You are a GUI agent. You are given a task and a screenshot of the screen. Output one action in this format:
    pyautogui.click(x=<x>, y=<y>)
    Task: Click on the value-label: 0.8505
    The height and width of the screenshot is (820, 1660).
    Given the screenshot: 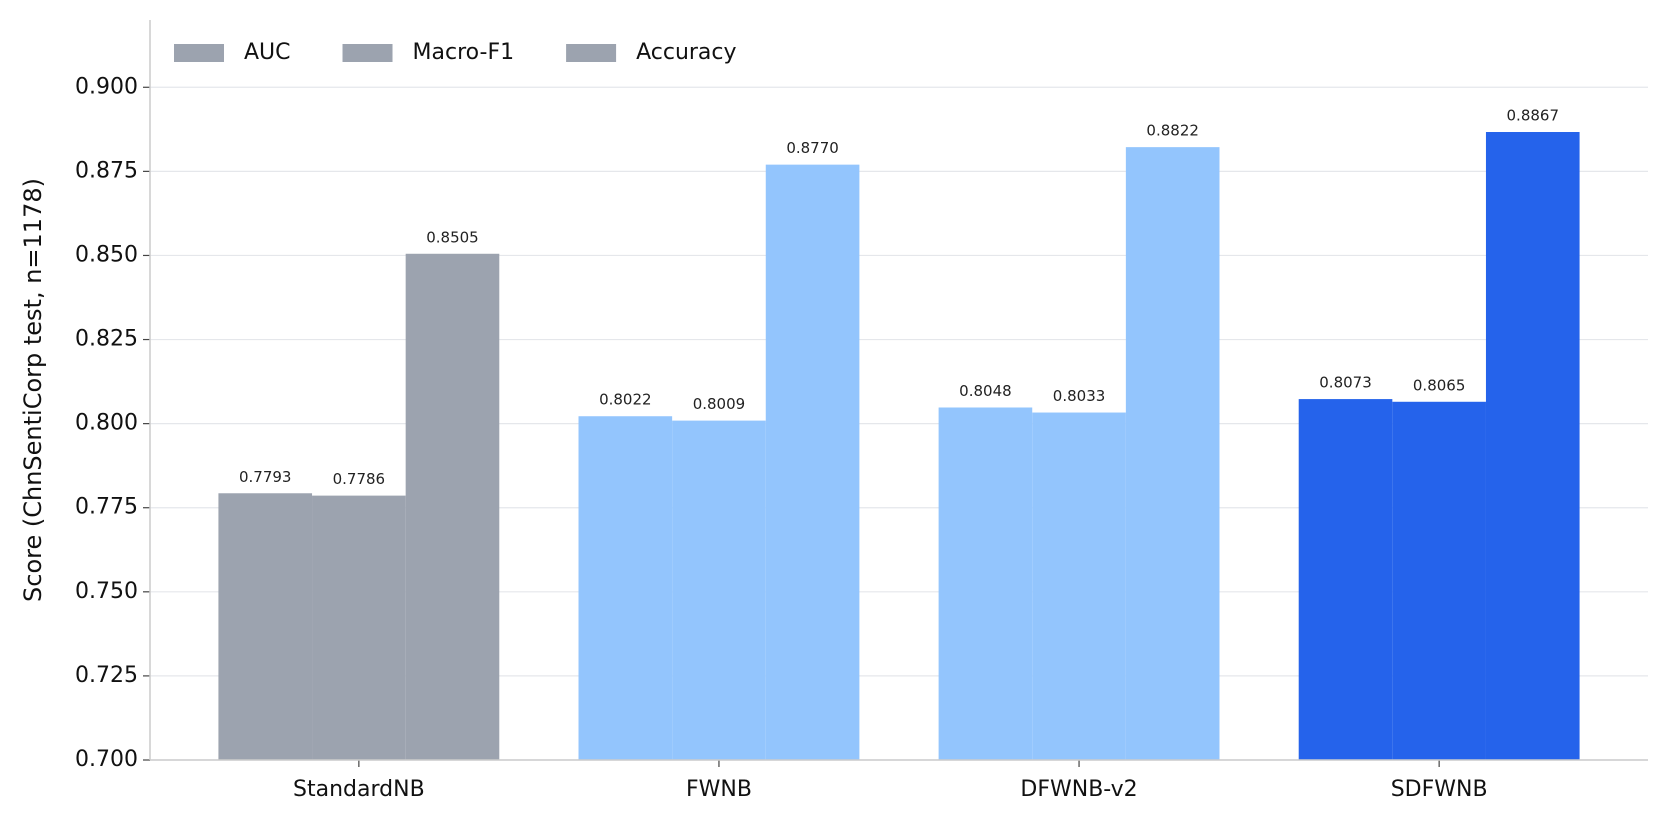 What is the action you would take?
    pyautogui.click(x=452, y=237)
    